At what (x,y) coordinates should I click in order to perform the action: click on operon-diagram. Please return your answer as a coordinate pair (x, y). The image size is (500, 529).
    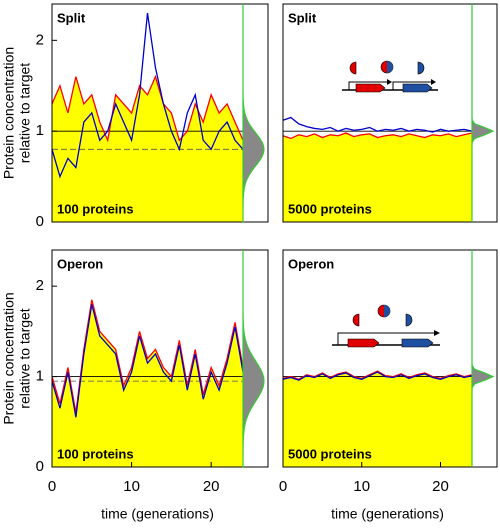
    Looking at the image, I should click on (386, 326).